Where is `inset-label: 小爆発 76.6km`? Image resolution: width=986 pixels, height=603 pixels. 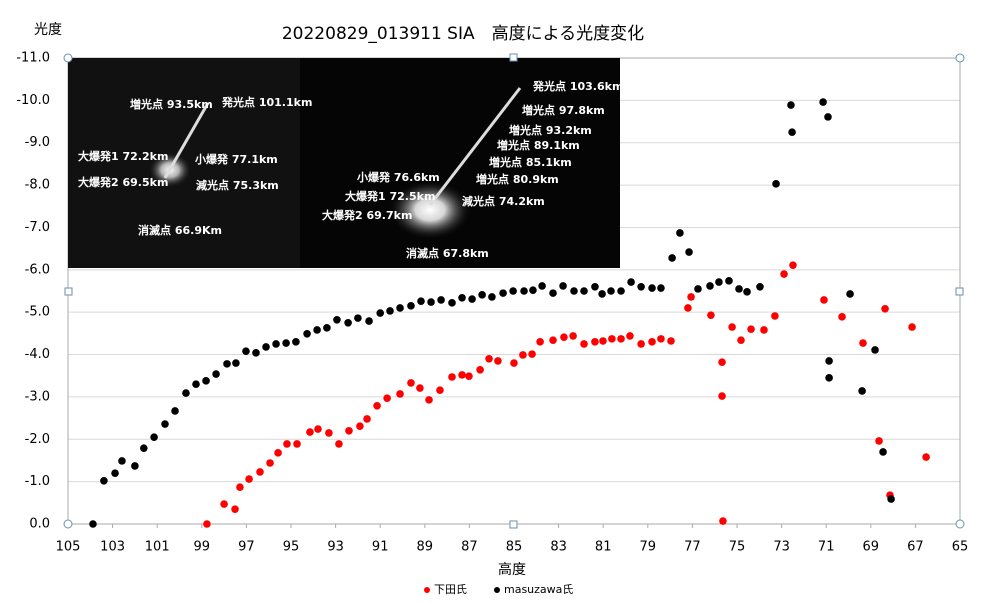
inset-label: 小爆発 76.6km is located at coordinates (398, 177).